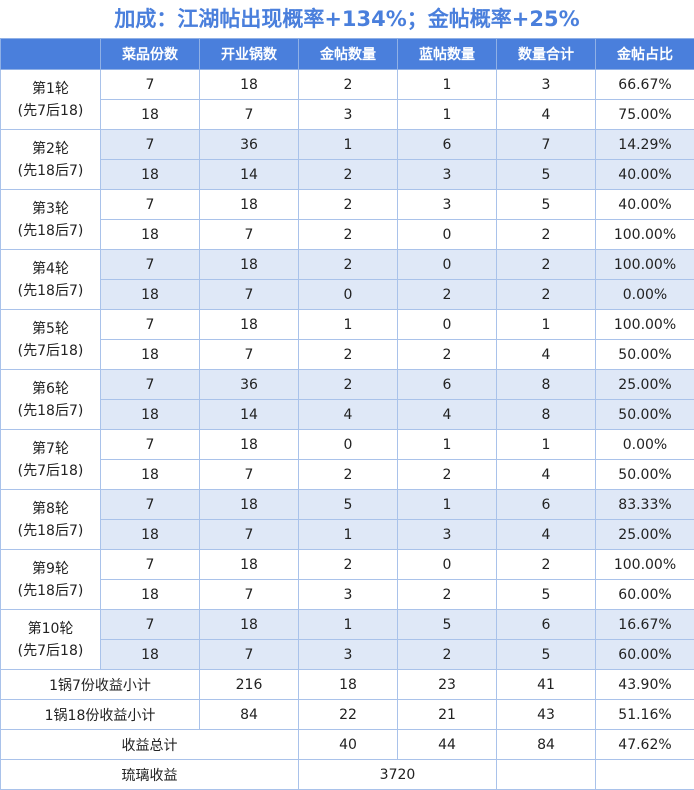 Image resolution: width=694 pixels, height=790 pixels. Describe the element at coordinates (100, 684) in the screenshot. I see `subtotal-label: 1锅7份收益小计` at that location.